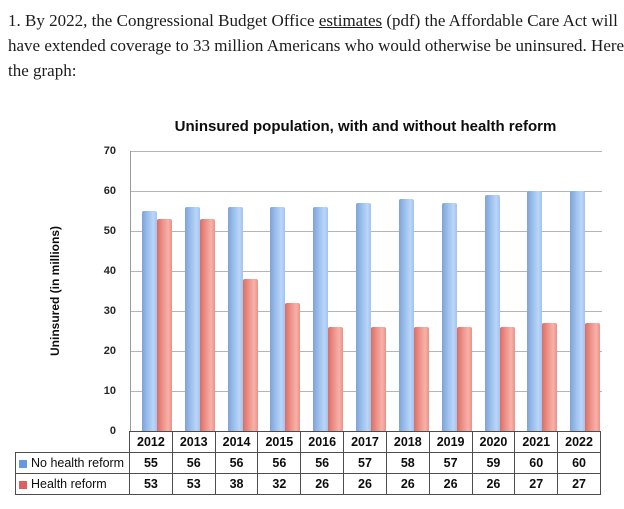 Image resolution: width=624 pixels, height=509 pixels. I want to click on y-tick-label-40: 40, so click(109, 271).